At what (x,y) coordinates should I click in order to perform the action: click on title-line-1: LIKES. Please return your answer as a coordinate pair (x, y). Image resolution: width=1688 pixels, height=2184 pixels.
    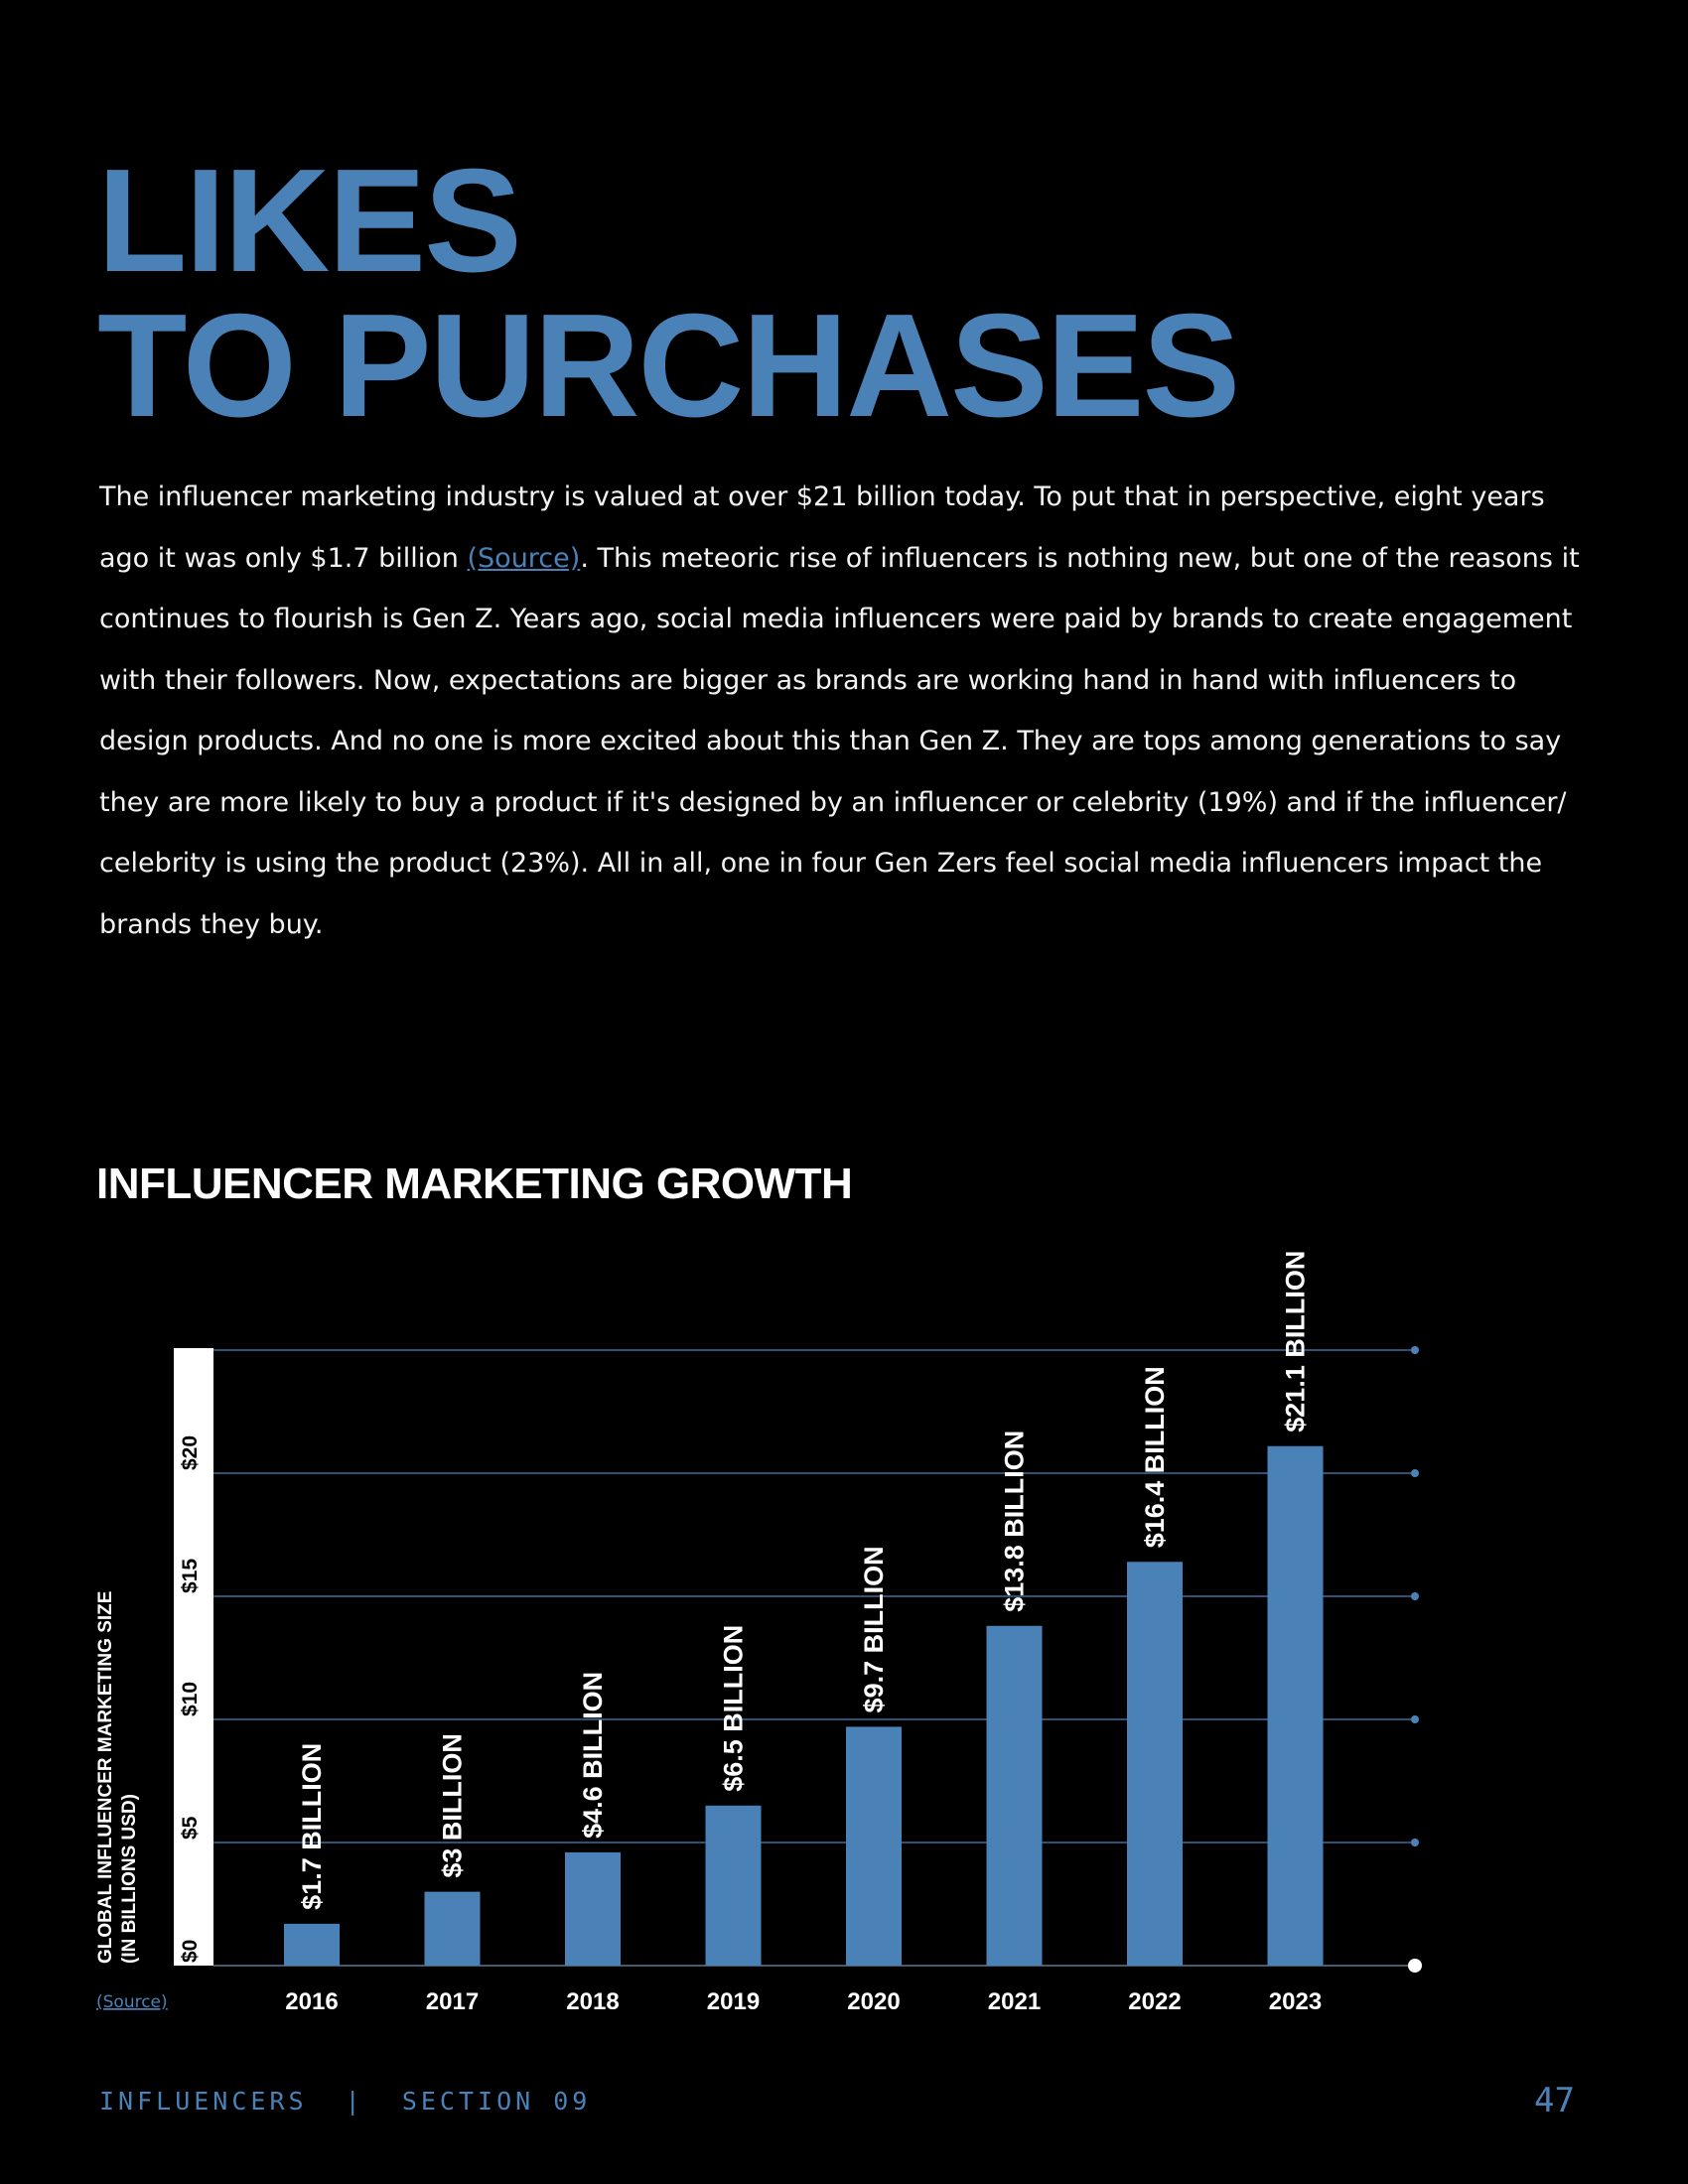
    Looking at the image, I should click on (309, 221).